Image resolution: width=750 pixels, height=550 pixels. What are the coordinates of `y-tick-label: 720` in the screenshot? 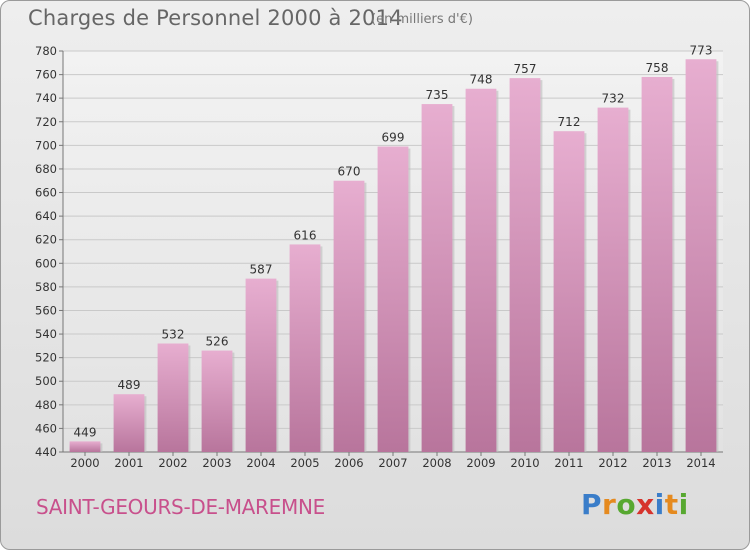 It's located at (46, 122).